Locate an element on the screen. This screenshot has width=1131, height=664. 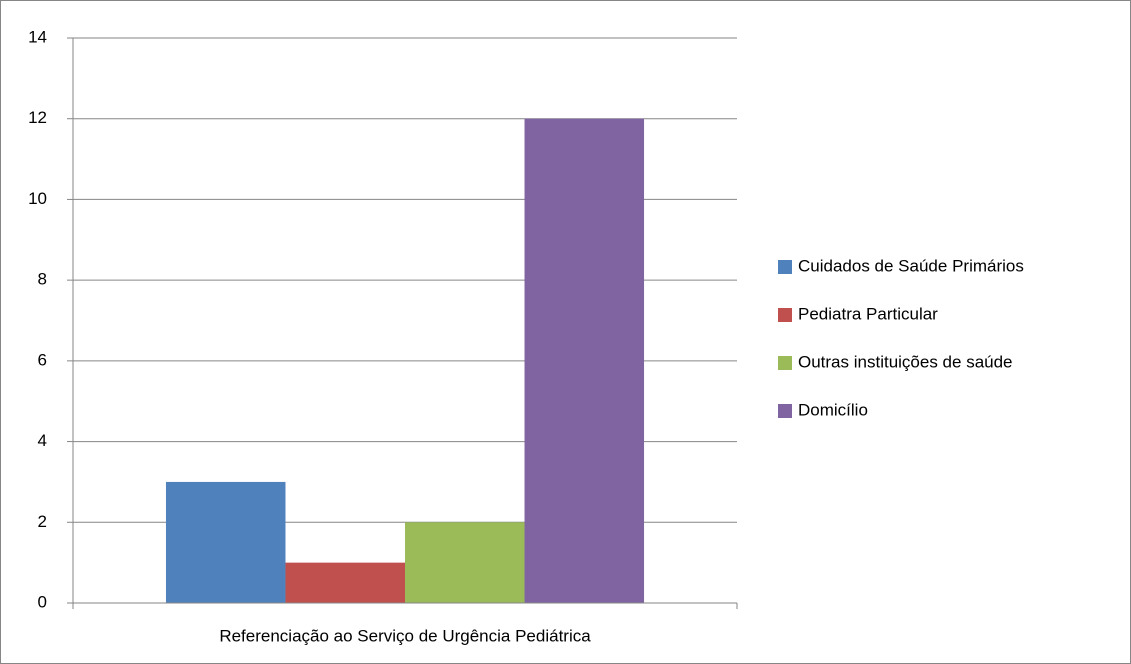
y-tick-label: 0 is located at coordinates (42, 601).